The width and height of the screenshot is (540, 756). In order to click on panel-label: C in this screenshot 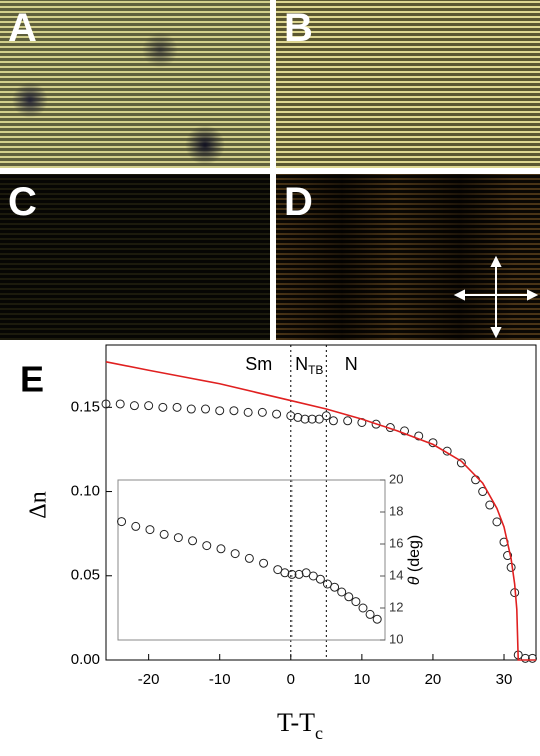, I will do `click(22, 202)`.